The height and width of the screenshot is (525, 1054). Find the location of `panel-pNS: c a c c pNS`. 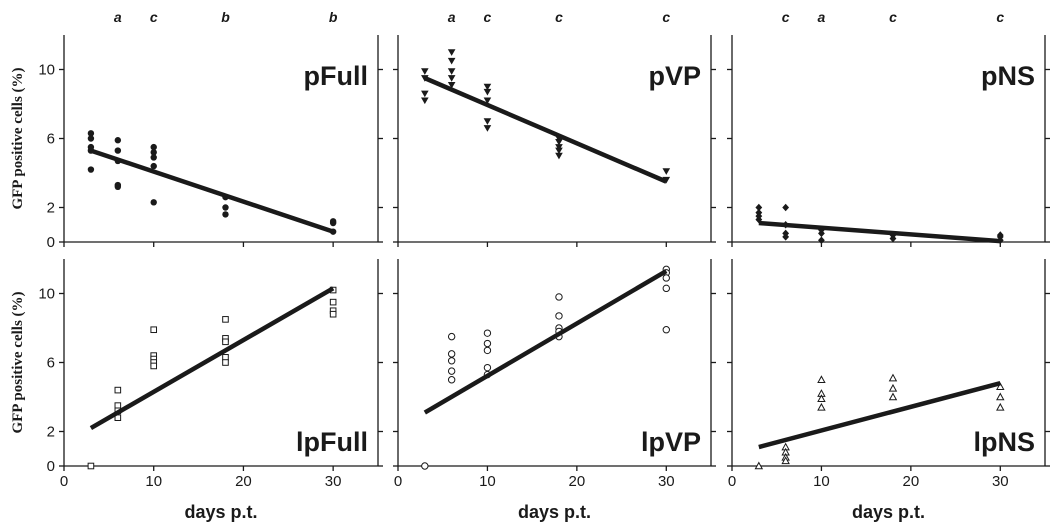

panel-pNS: c a c c pNS is located at coordinates (888, 128).